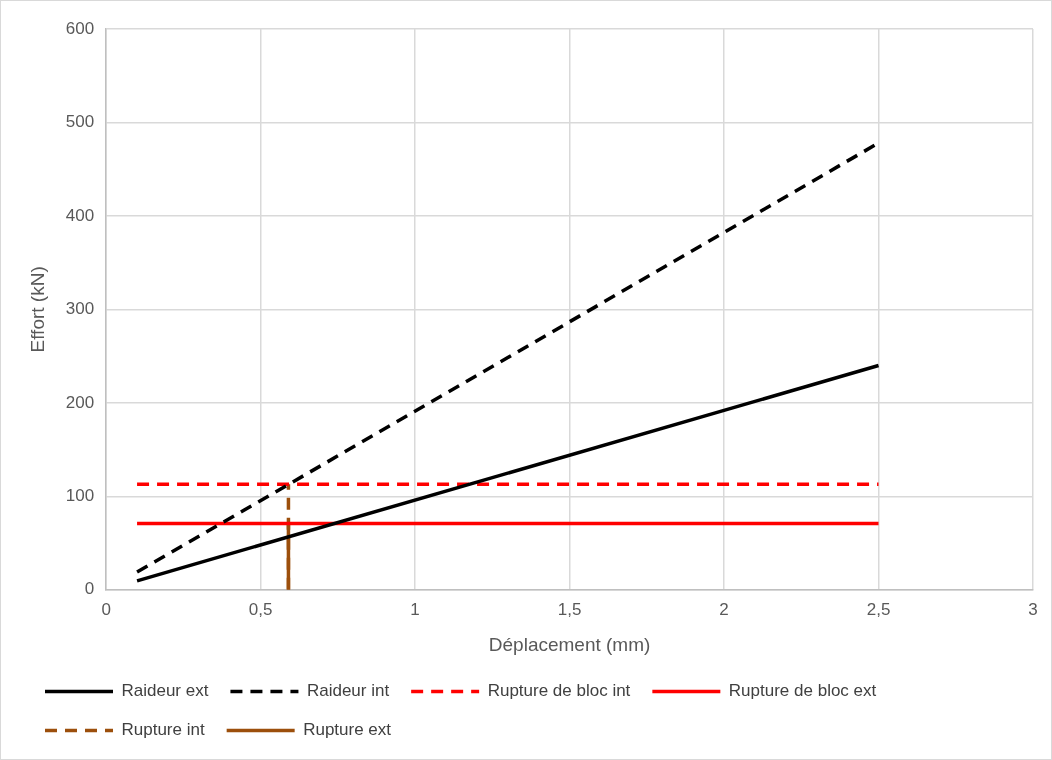 The width and height of the screenshot is (1052, 760). What do you see at coordinates (348, 691) in the screenshot?
I see `legend-label: Raideur int` at bounding box center [348, 691].